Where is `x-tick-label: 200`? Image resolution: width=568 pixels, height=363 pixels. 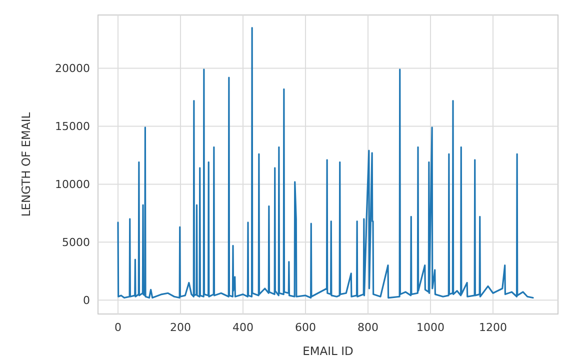
x-tick-label: 200 is located at coordinates (180, 327).